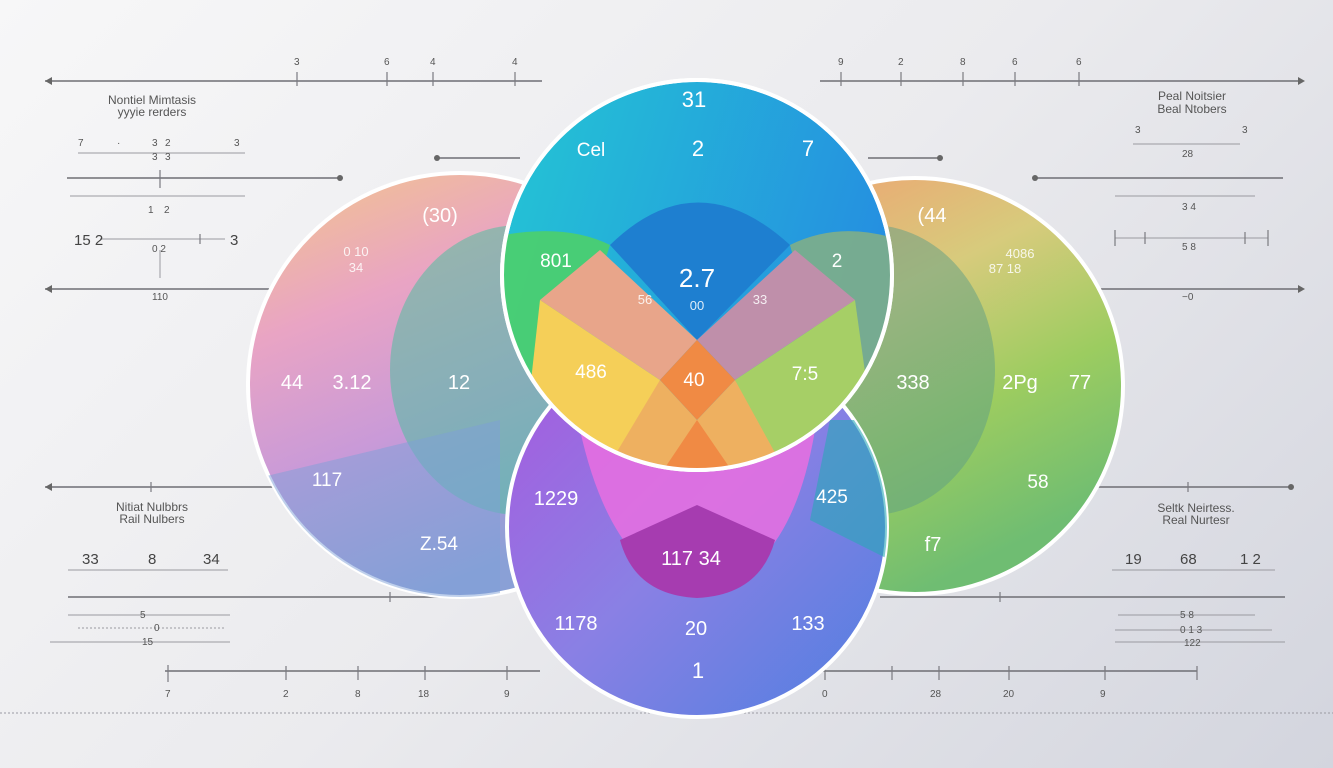 This screenshot has width=1333, height=768. Describe the element at coordinates (1191, 630) in the screenshot. I see `scale-label: 0 1 3` at that location.